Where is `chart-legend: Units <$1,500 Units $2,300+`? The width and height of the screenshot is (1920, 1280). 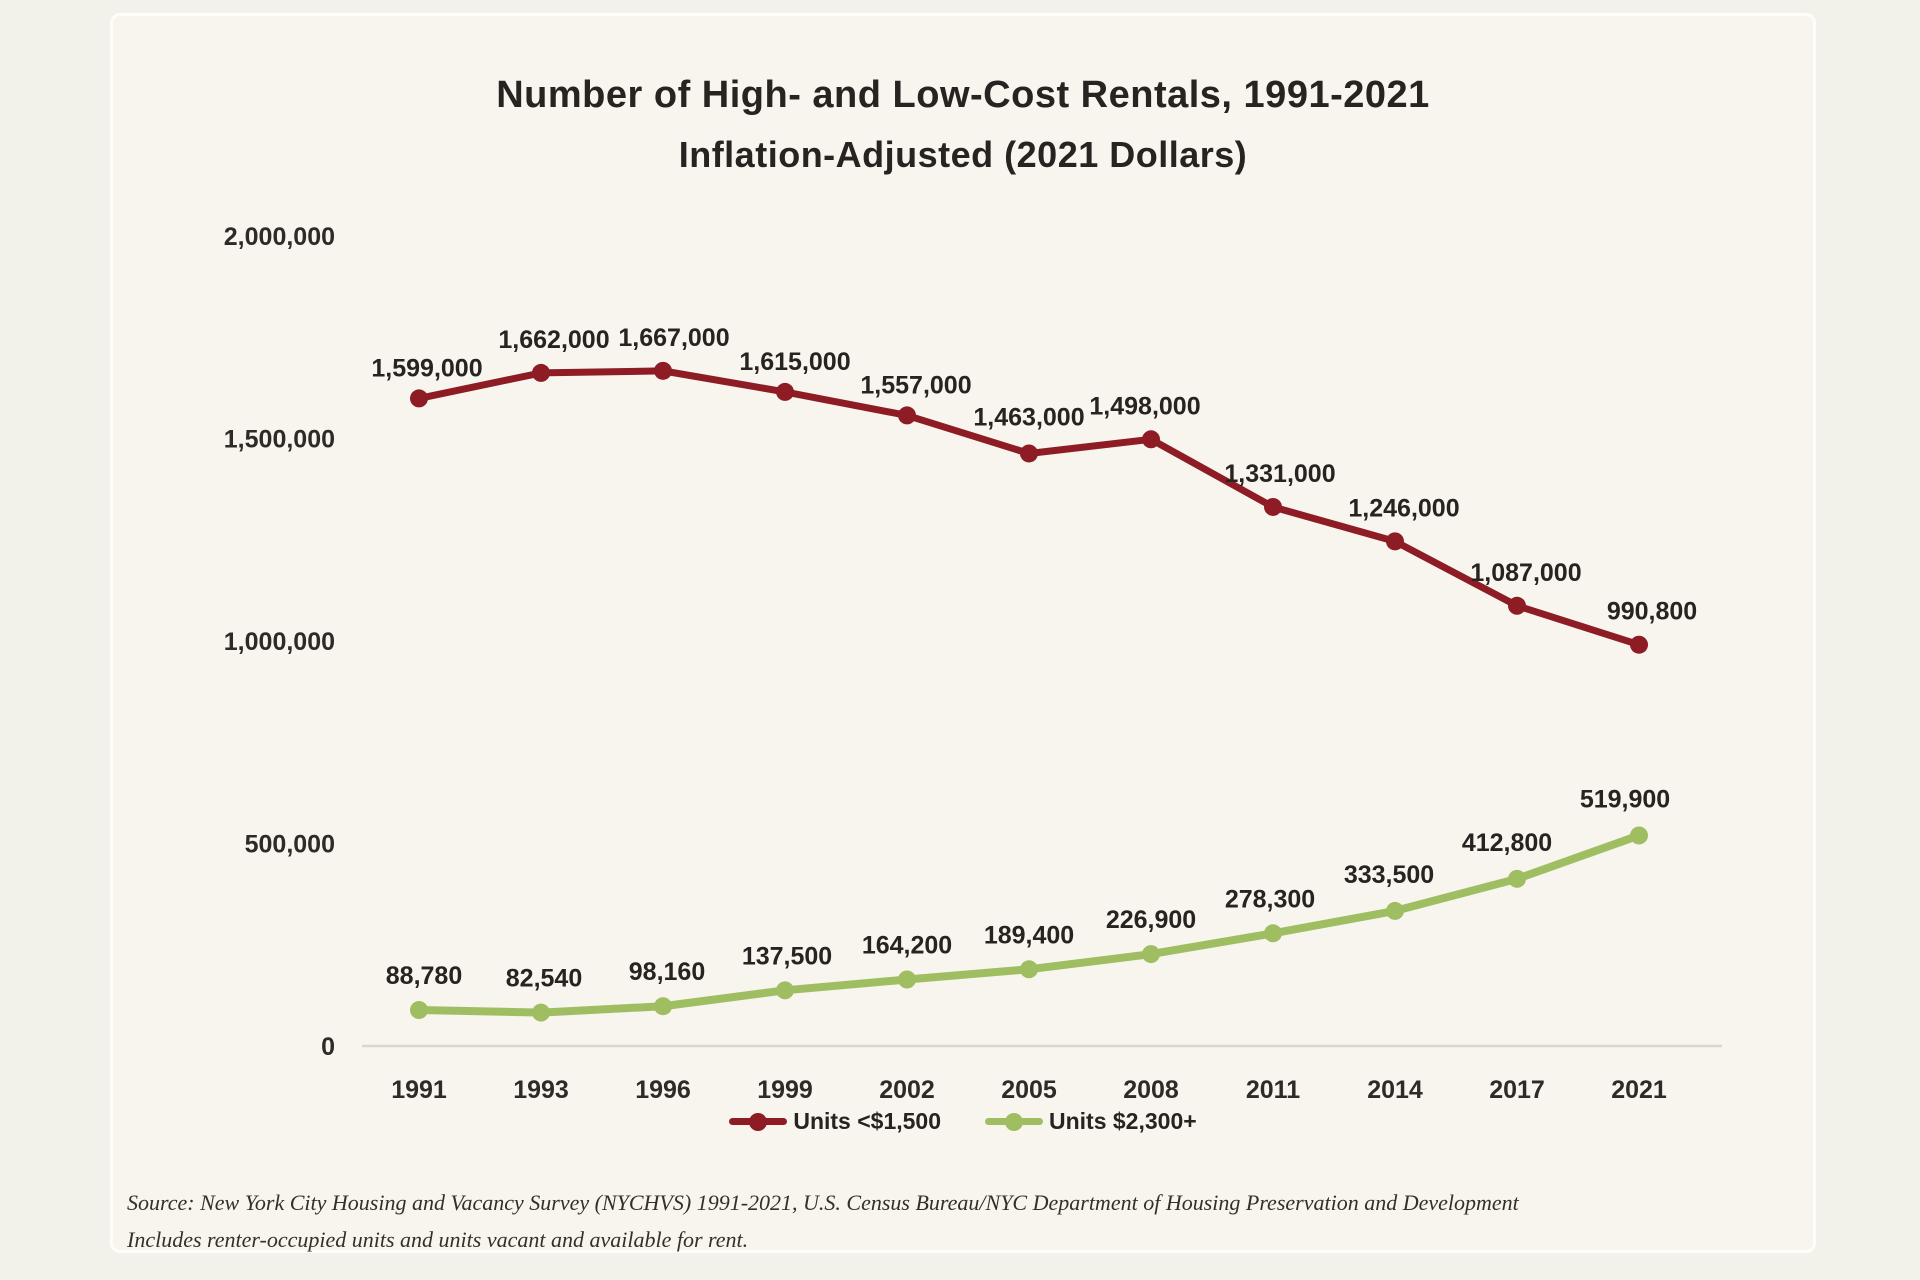 chart-legend: Units <$1,500 Units $2,300+ is located at coordinates (963, 1121).